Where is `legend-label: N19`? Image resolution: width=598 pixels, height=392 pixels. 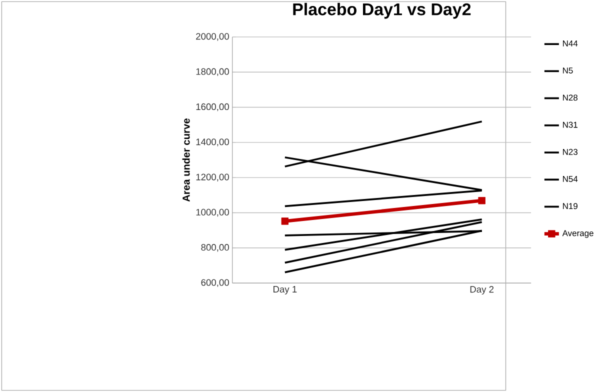
legend-label: N19 is located at coordinates (570, 206).